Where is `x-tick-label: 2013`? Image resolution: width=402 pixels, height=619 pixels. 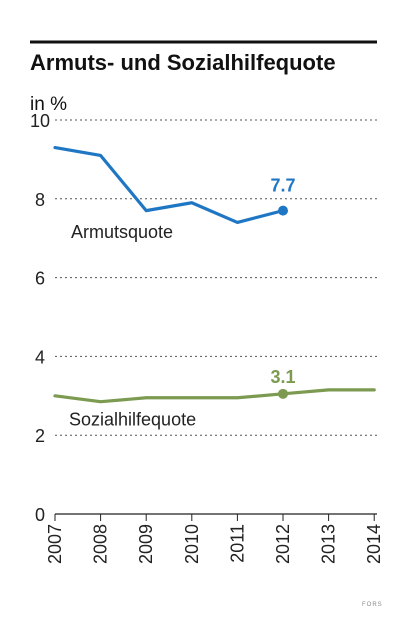
x-tick-label: 2013 is located at coordinates (329, 544).